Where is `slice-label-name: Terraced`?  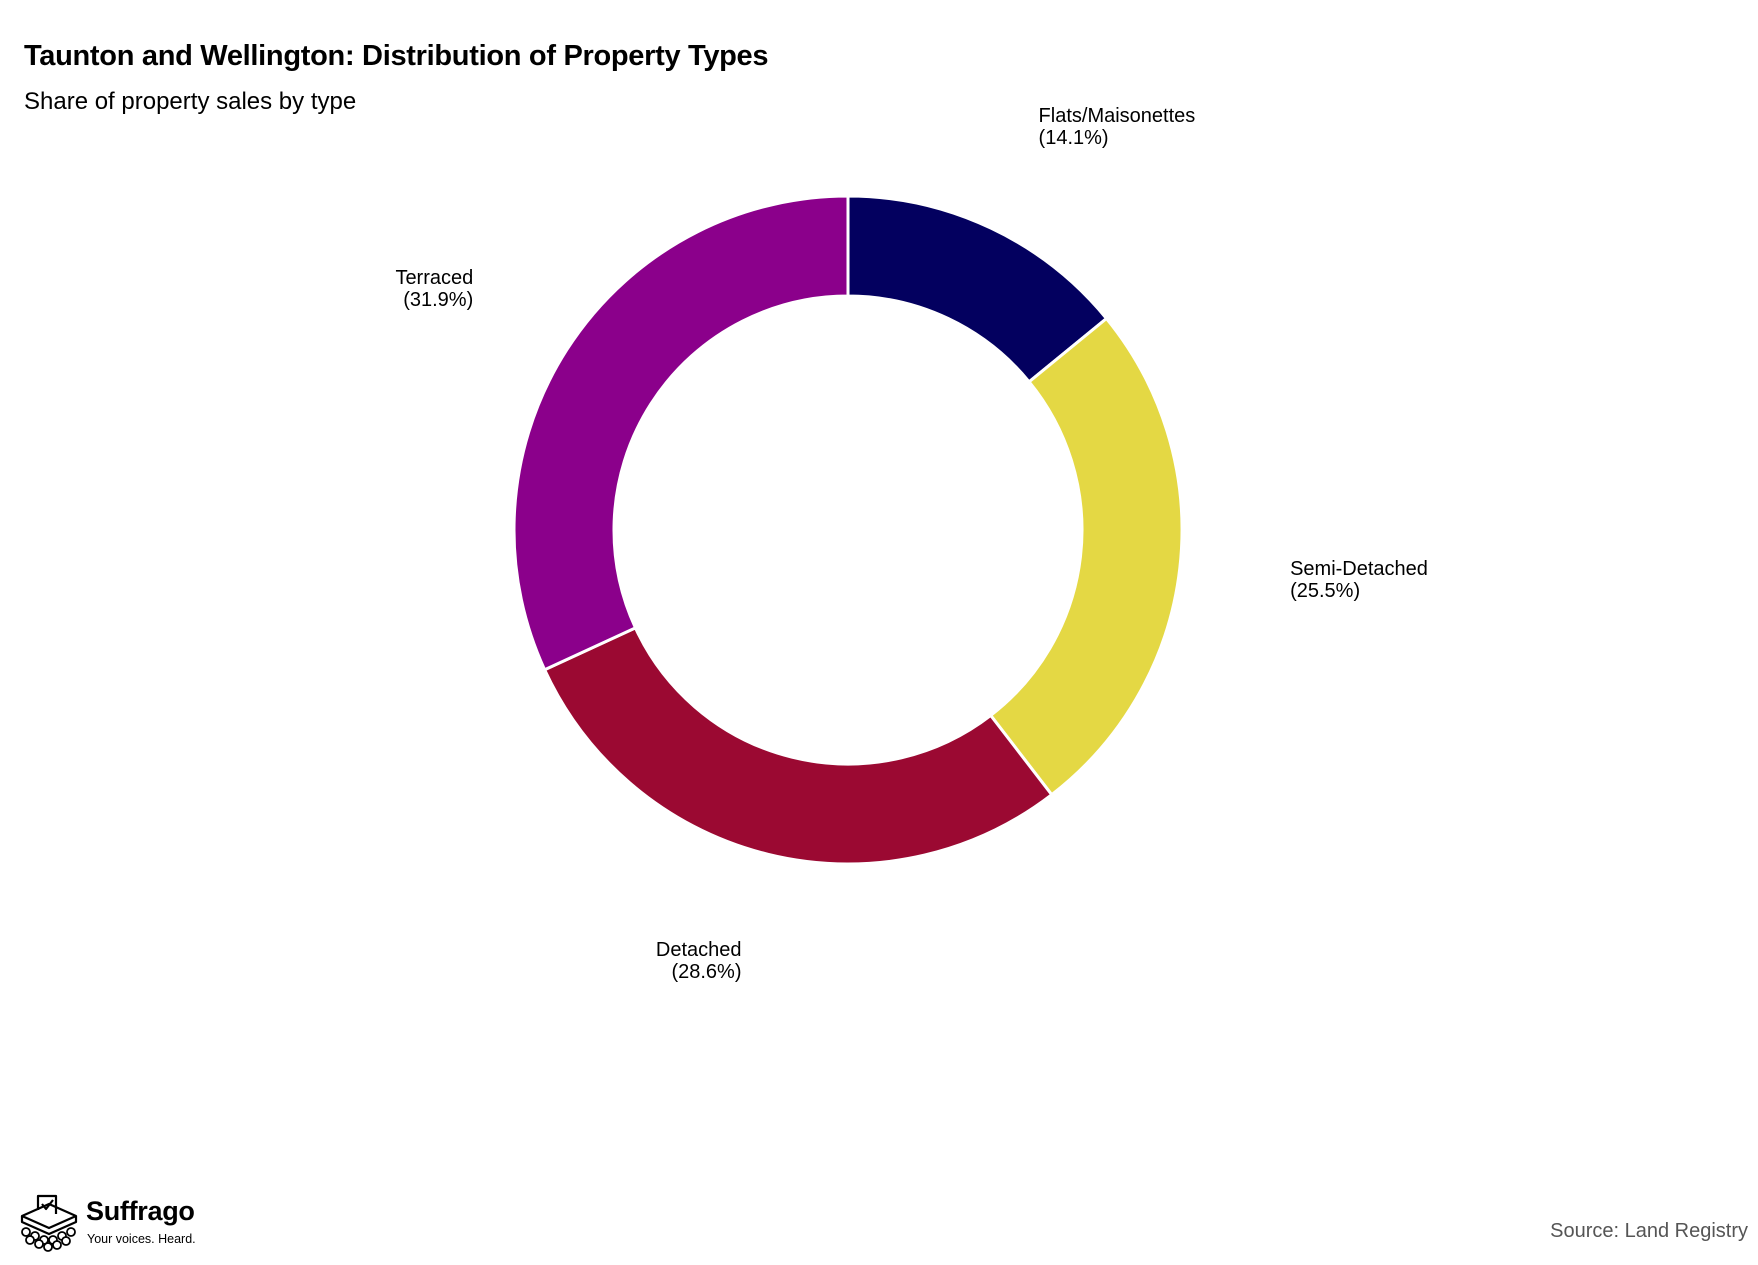 slice-label-name: Terraced is located at coordinates (434, 278).